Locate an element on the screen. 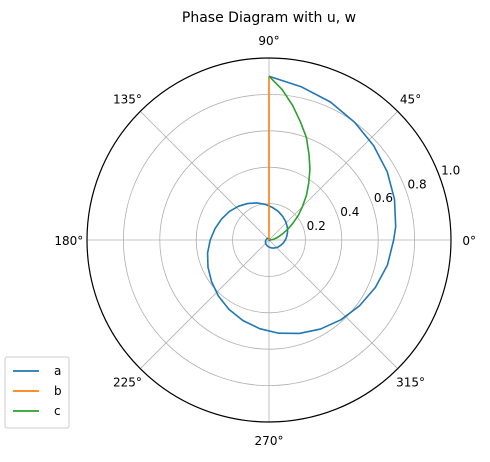  theta-tick-label: 270° is located at coordinates (269, 441).